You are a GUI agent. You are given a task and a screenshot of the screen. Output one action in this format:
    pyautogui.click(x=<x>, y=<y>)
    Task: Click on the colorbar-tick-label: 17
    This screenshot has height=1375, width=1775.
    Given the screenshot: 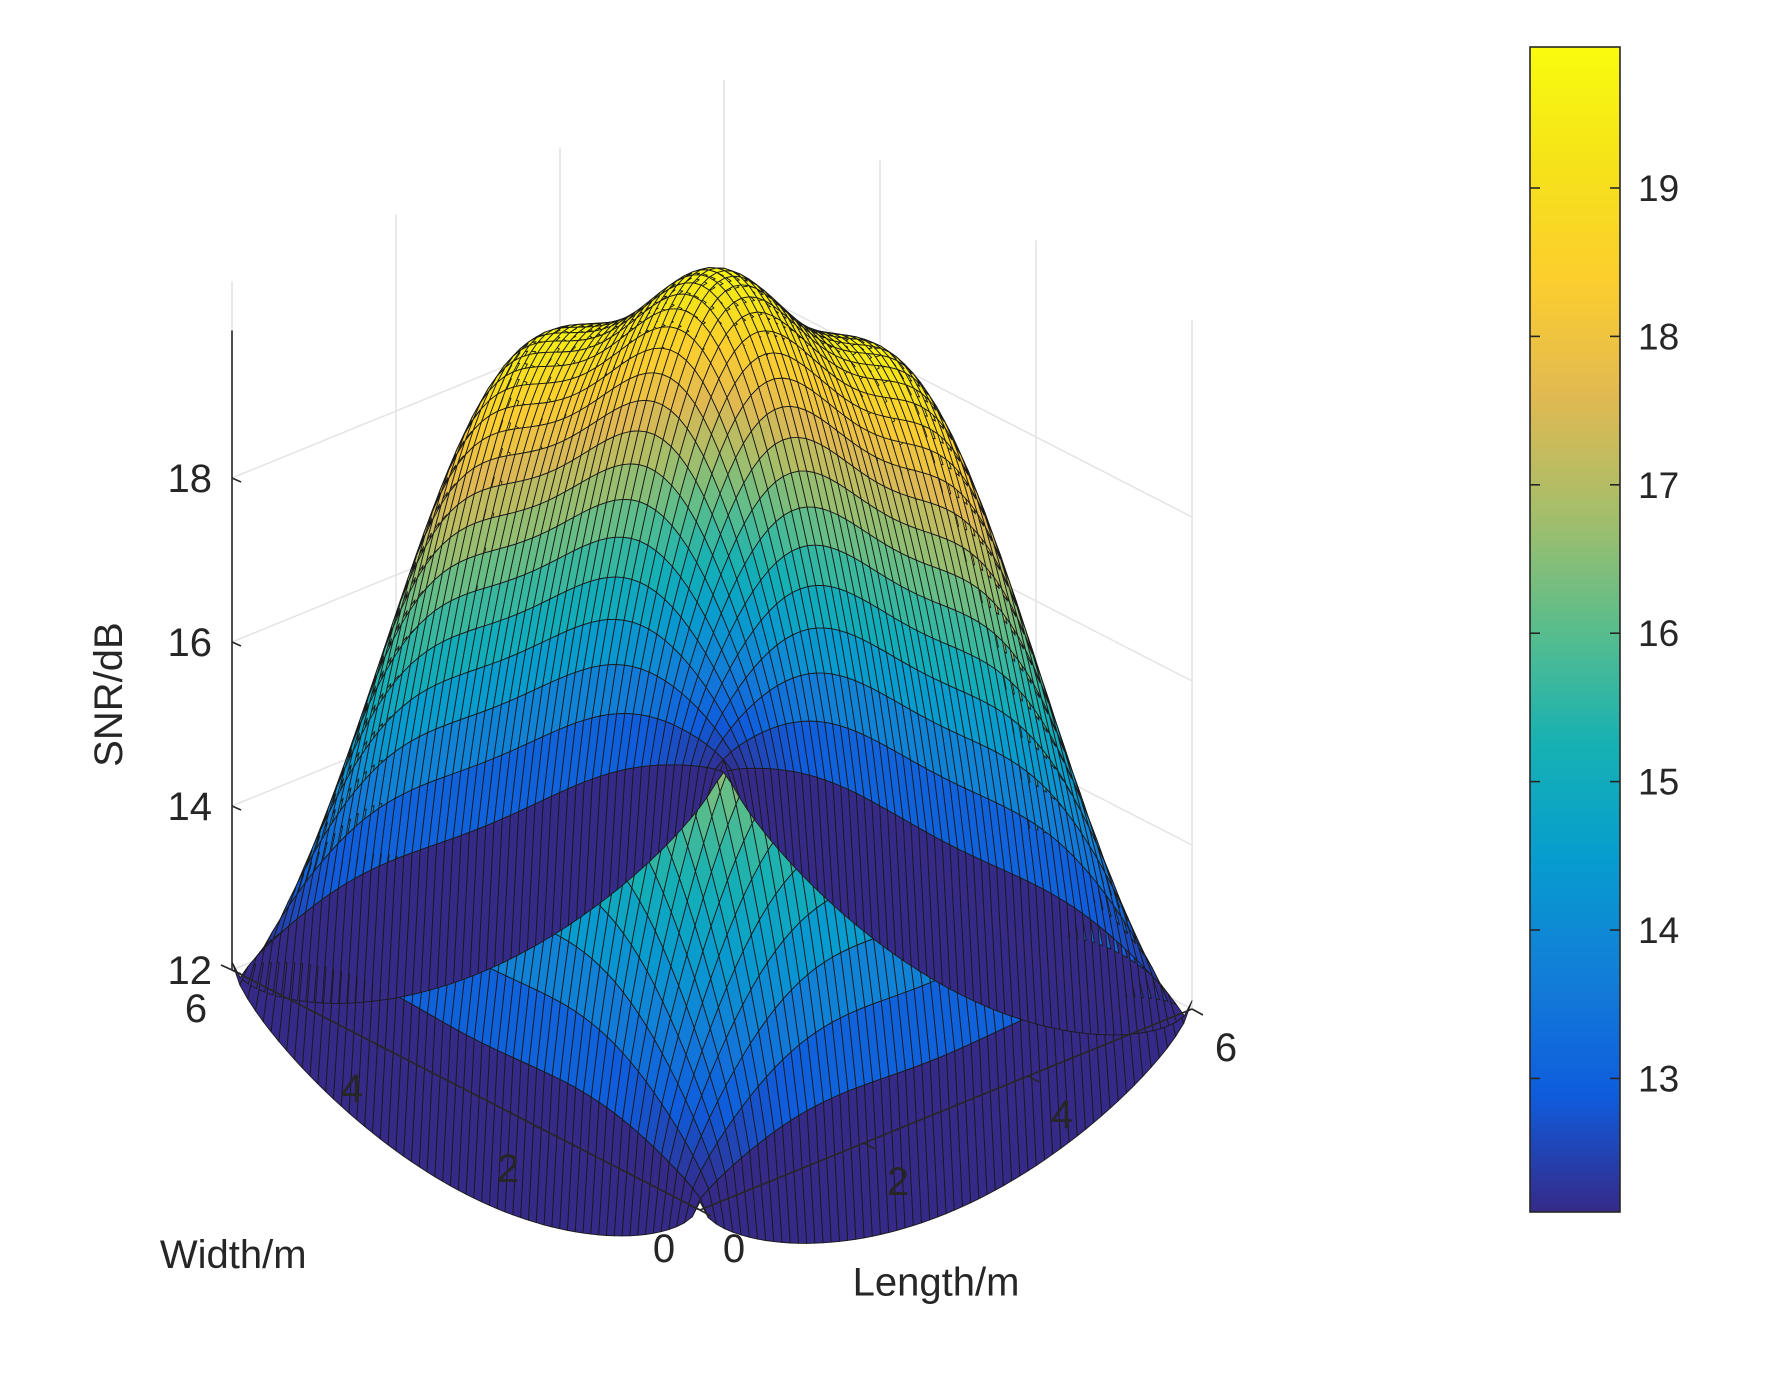 What is the action you would take?
    pyautogui.click(x=1658, y=485)
    